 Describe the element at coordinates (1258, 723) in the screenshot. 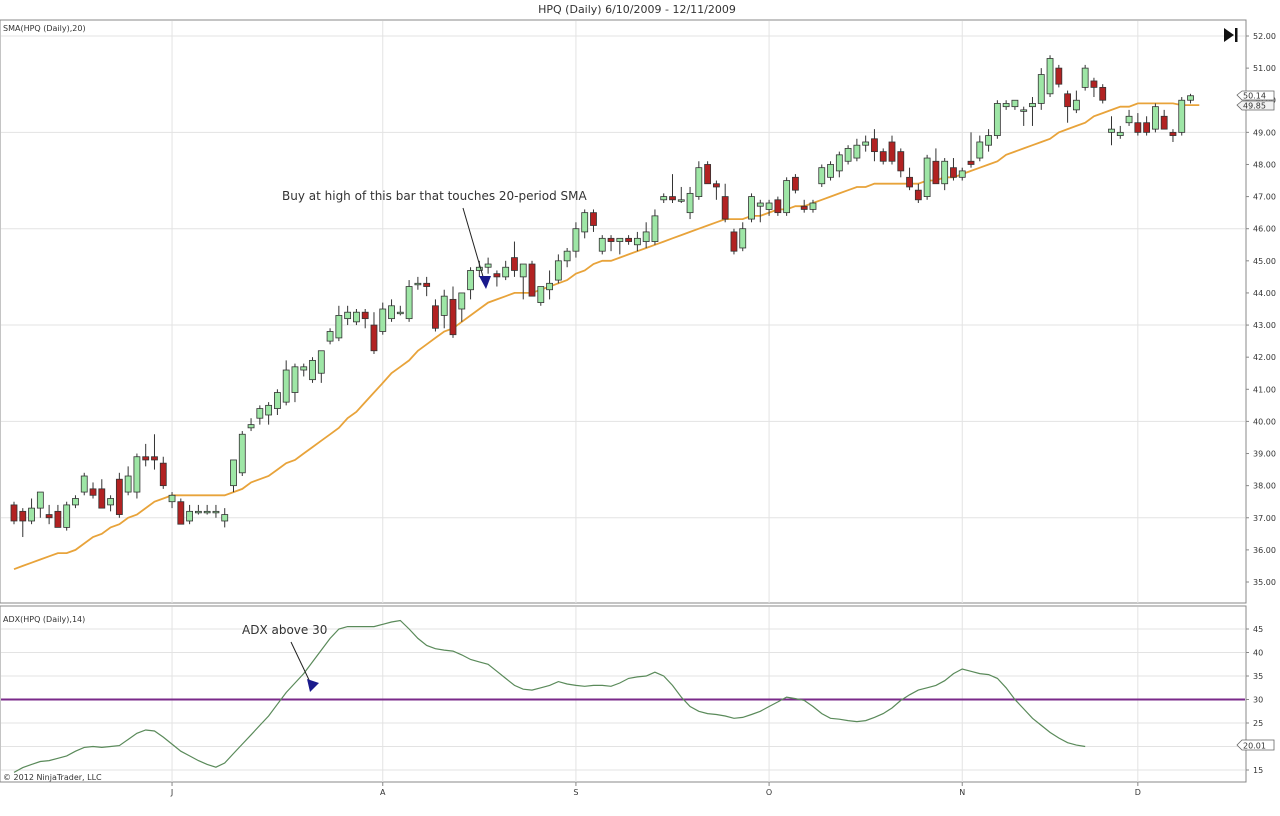

I see `adx-tick-label: 25` at that location.